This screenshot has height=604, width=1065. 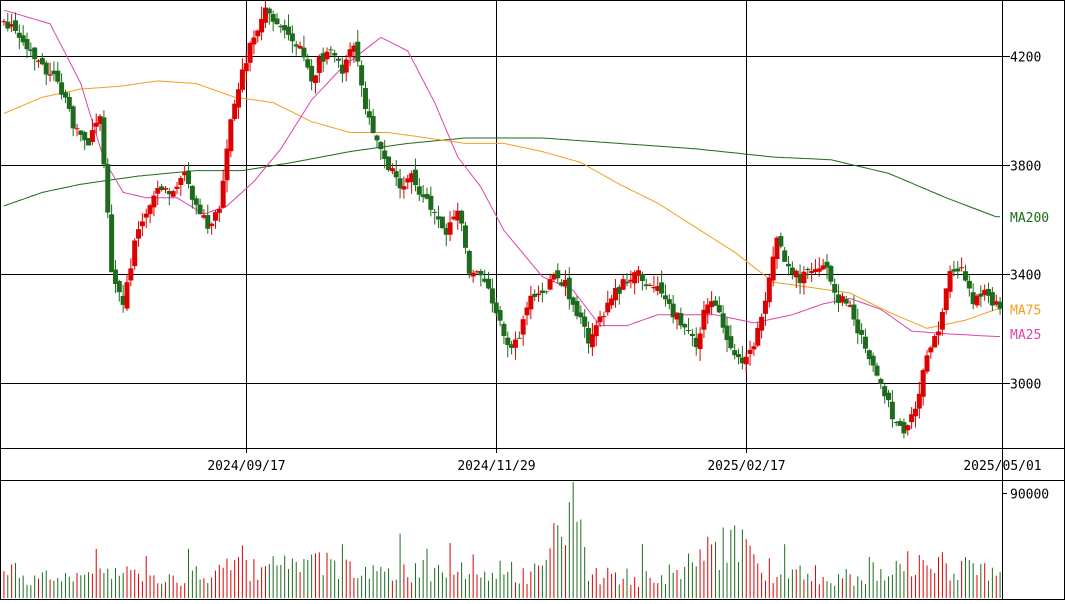 What do you see at coordinates (1002, 466) in the screenshot?
I see `date-tick-label: 2025/05/01` at bounding box center [1002, 466].